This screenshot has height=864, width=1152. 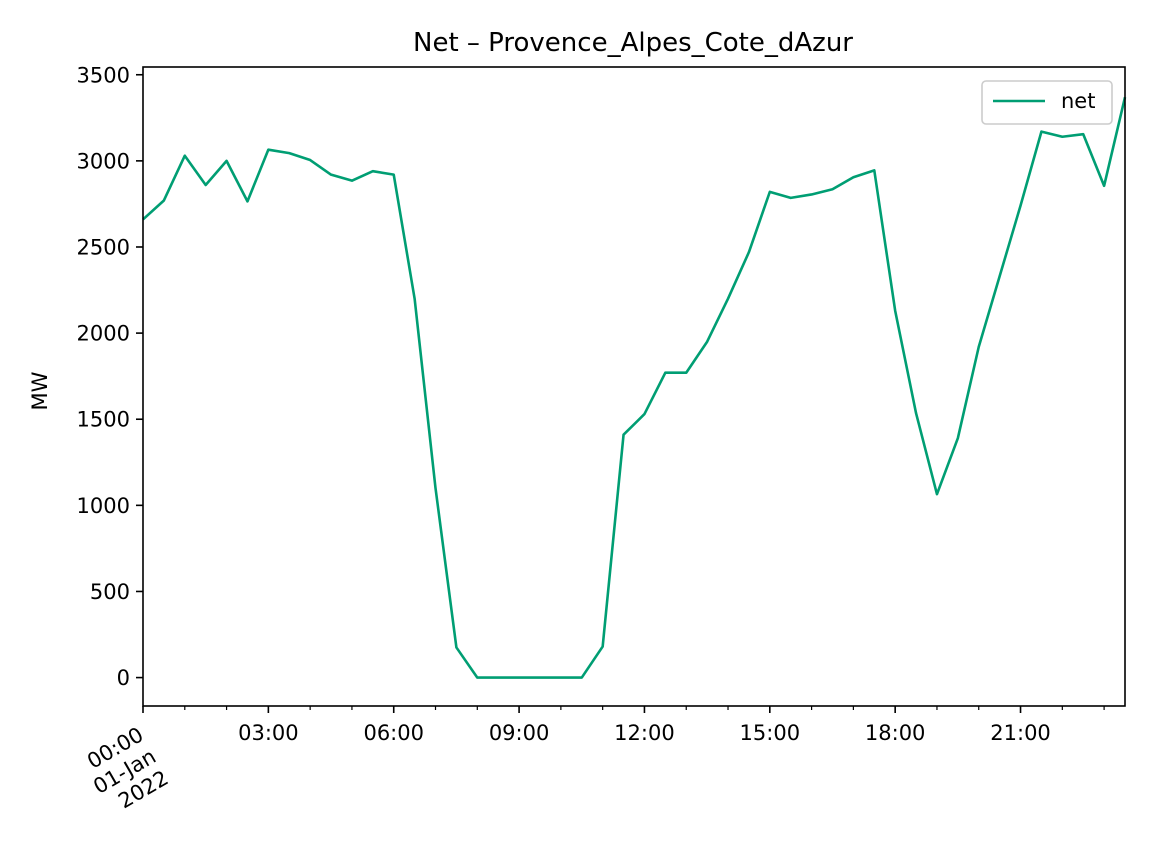 I want to click on x-tick-label: 09:00, so click(x=519, y=733).